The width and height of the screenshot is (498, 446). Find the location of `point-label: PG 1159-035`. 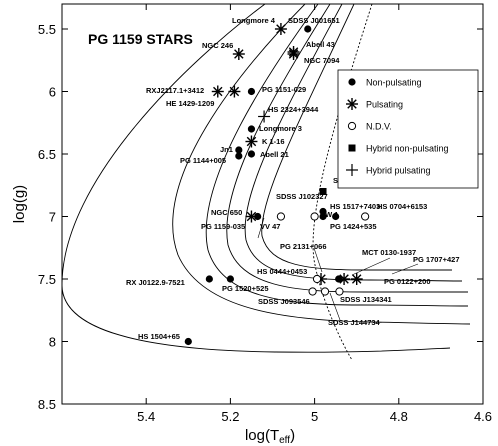

point-label: PG 1159-035 is located at coordinates (223, 226).